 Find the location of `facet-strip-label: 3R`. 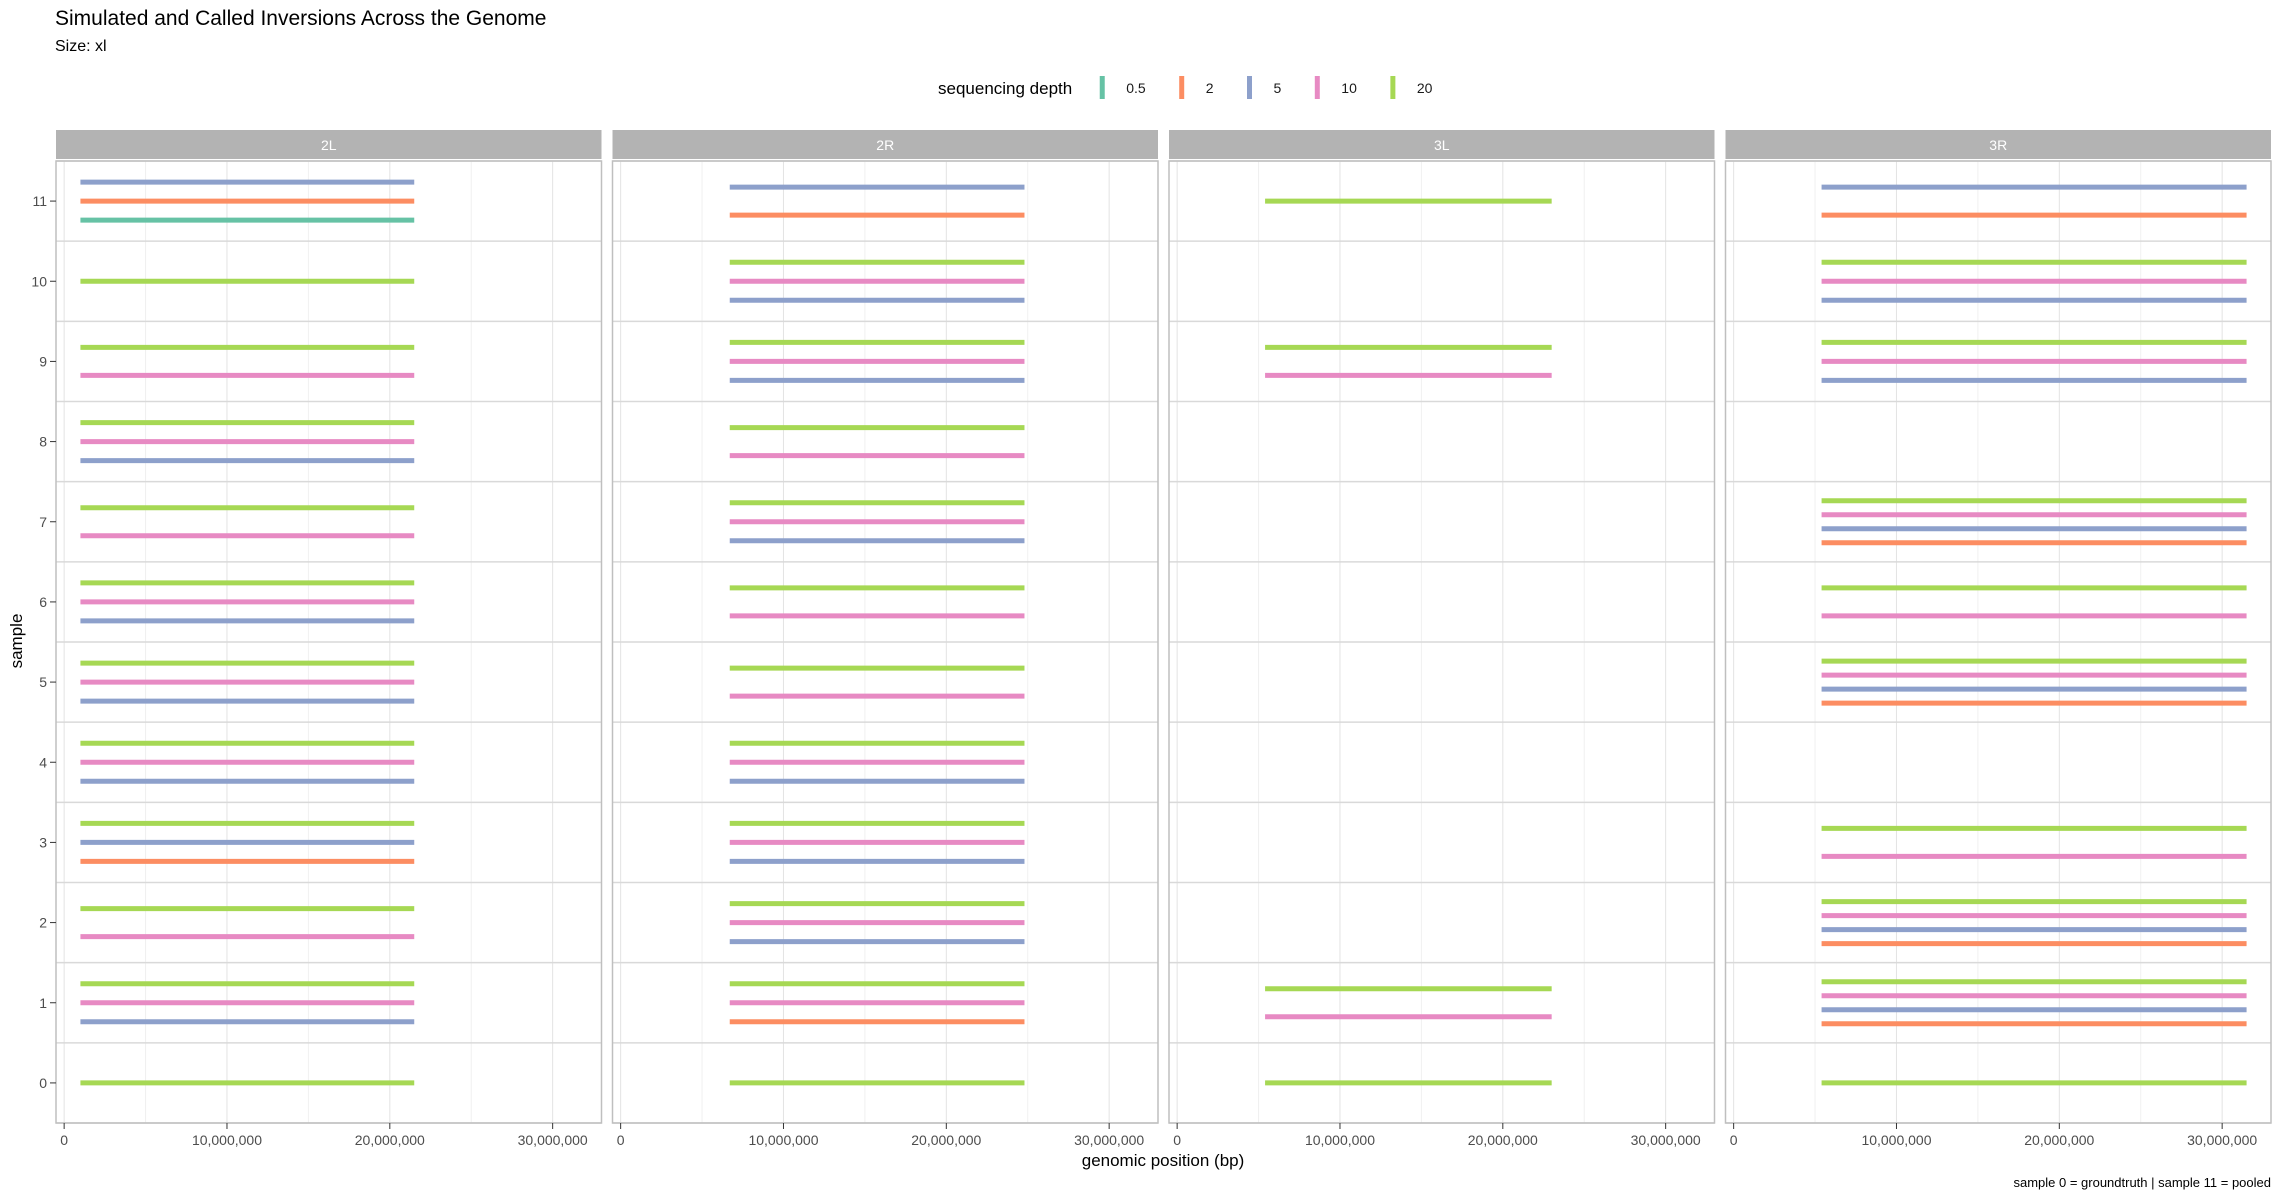

facet-strip-label: 3R is located at coordinates (1998, 145).